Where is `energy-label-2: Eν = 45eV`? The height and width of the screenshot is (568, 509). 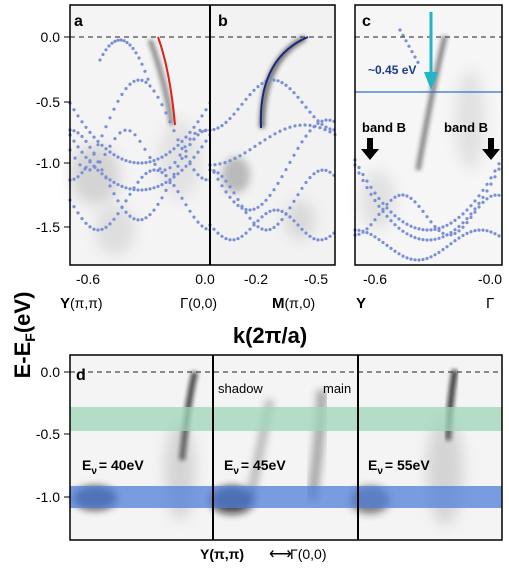 energy-label-2: Eν = 45eV is located at coordinates (255, 467).